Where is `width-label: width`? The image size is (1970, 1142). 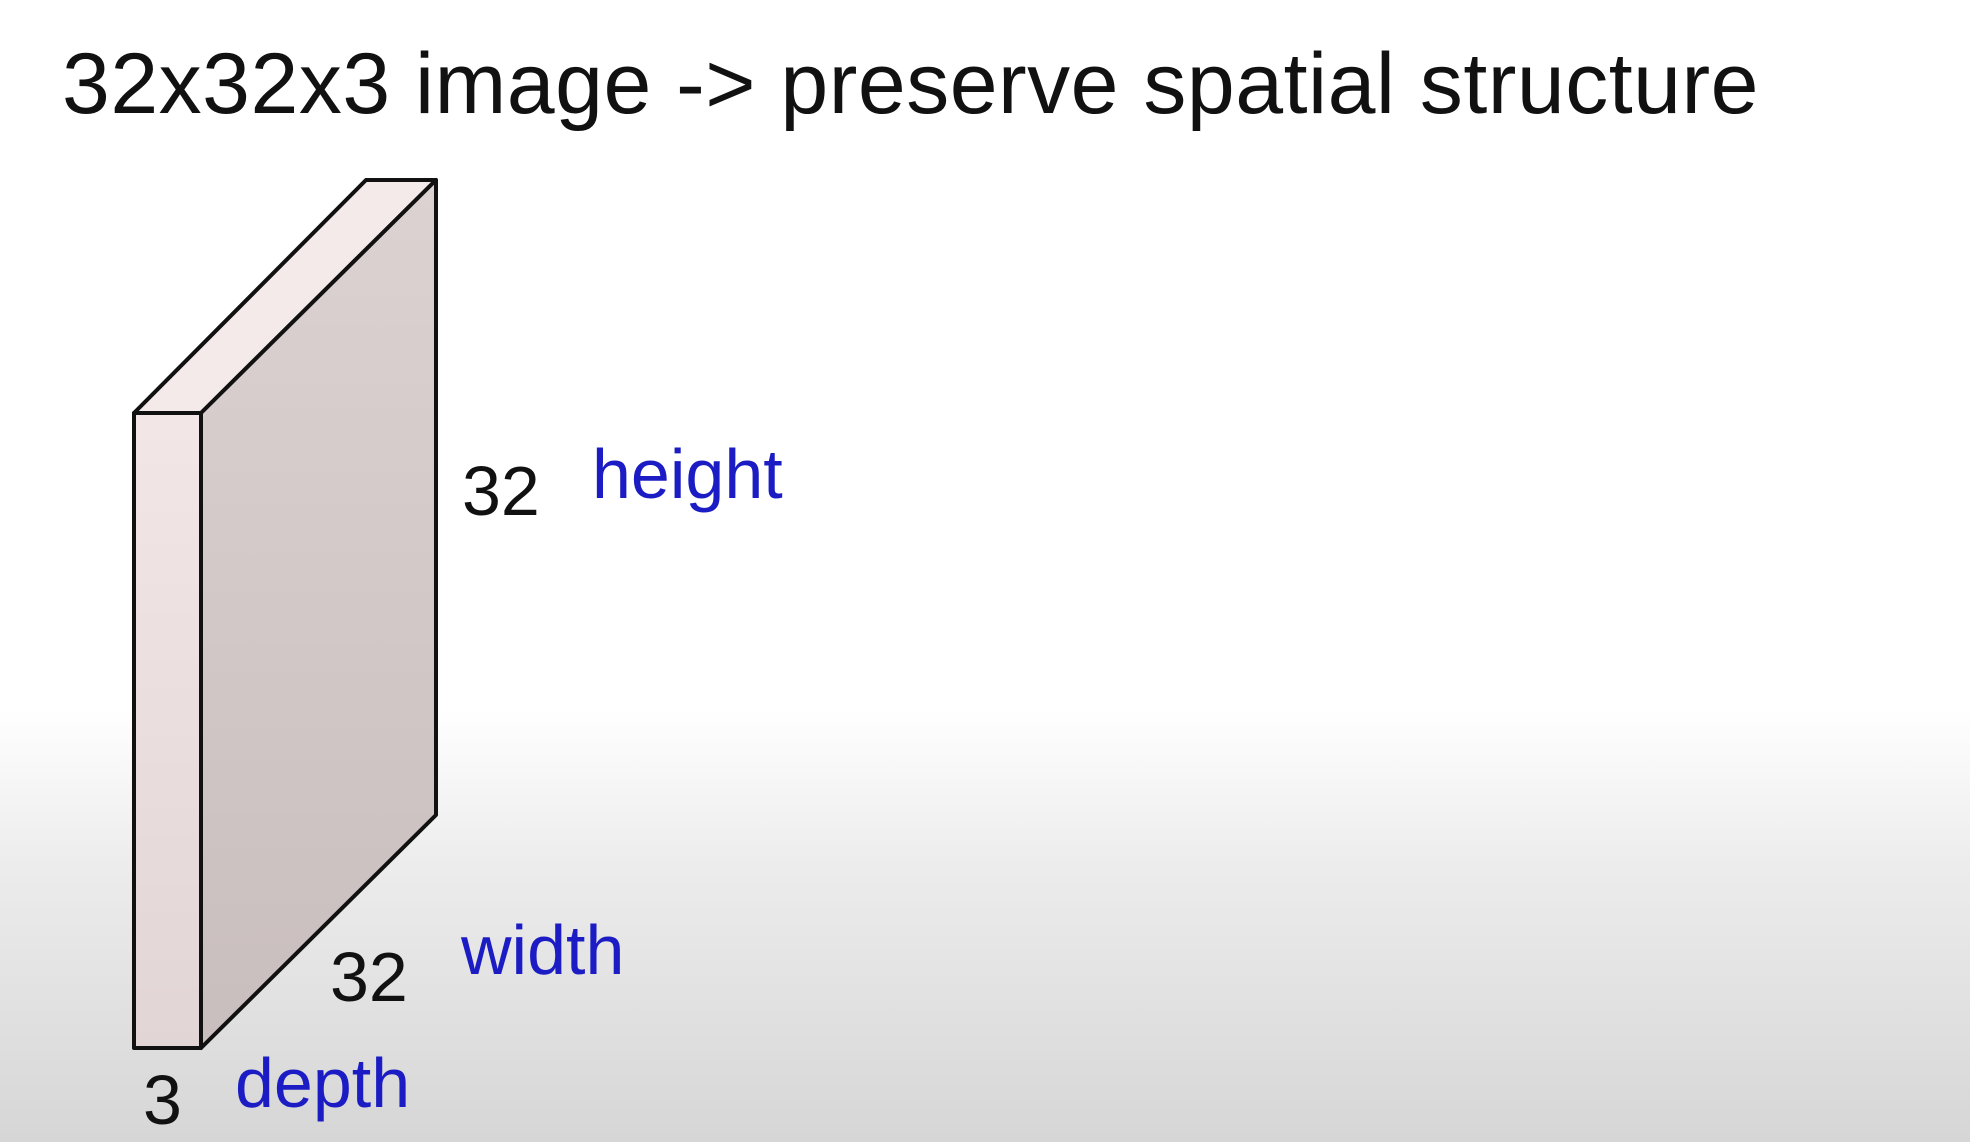 width-label: width is located at coordinates (543, 950).